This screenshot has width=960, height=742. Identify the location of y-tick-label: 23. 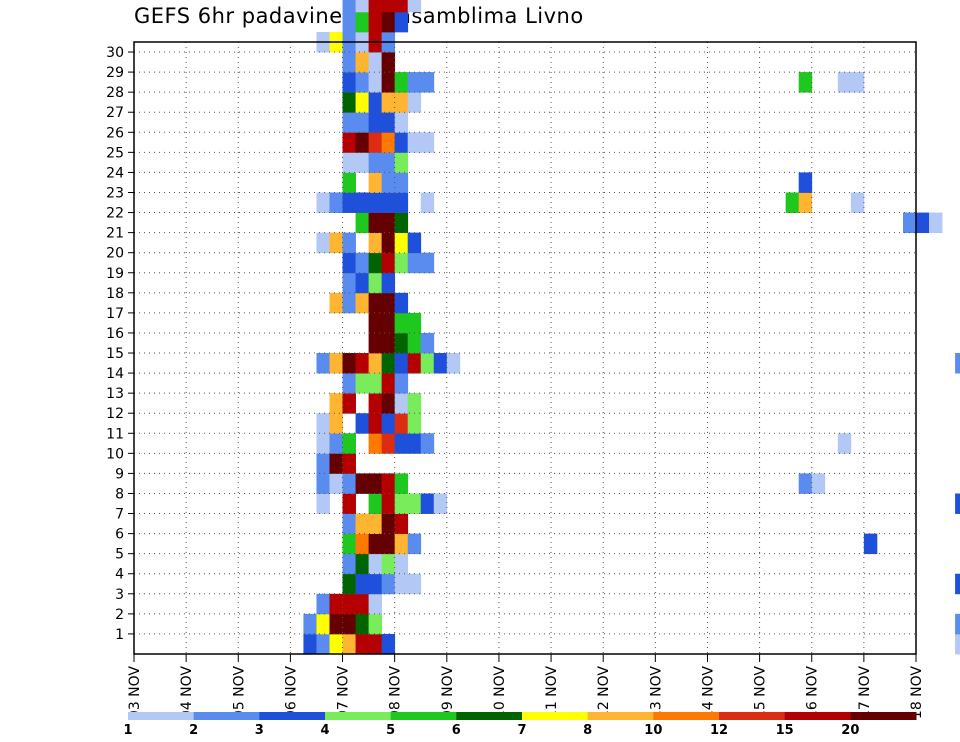
(115, 193).